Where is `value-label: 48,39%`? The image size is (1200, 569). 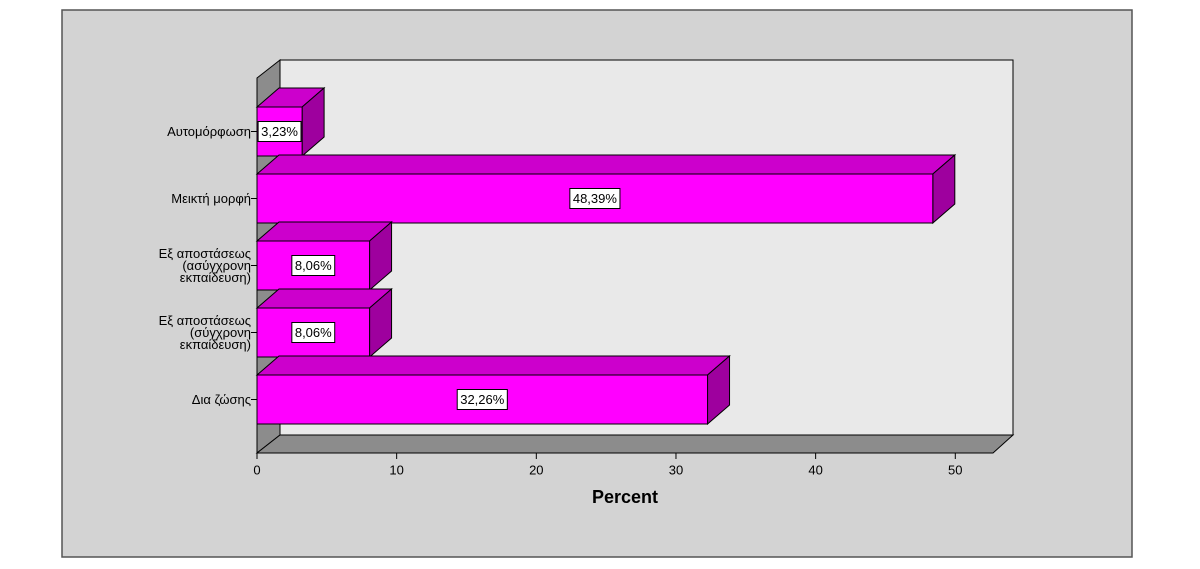
value-label: 48,39% is located at coordinates (595, 198).